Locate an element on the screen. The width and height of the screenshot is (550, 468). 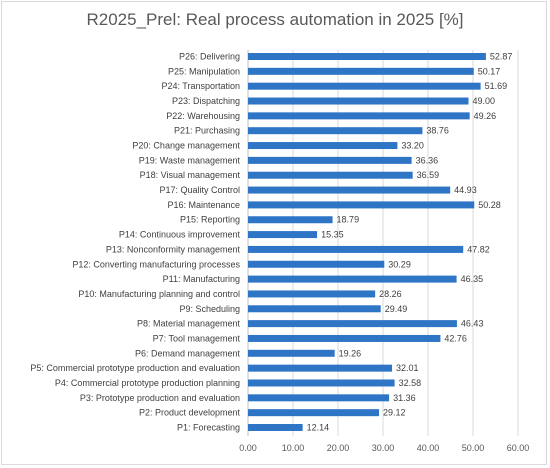
value-label: 19.26 is located at coordinates (350, 353).